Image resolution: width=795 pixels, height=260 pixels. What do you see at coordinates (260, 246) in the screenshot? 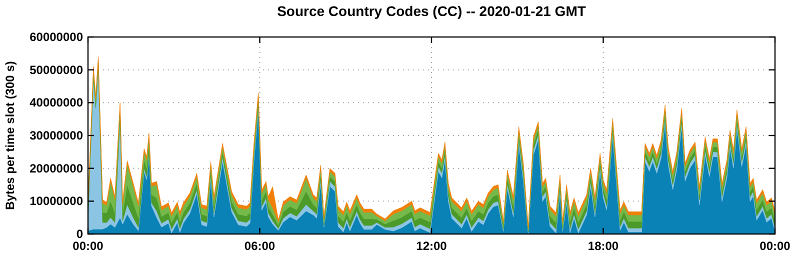
I see `x-tick-label: 06:00` at bounding box center [260, 246].